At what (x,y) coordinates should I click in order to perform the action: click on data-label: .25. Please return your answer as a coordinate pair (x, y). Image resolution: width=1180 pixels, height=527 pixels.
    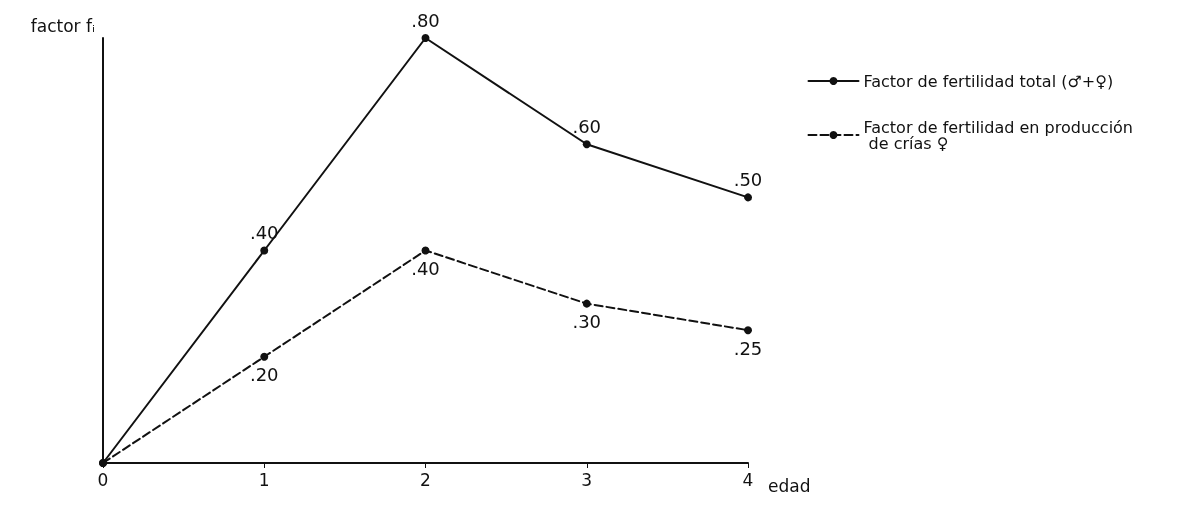
    Looking at the image, I should click on (748, 348).